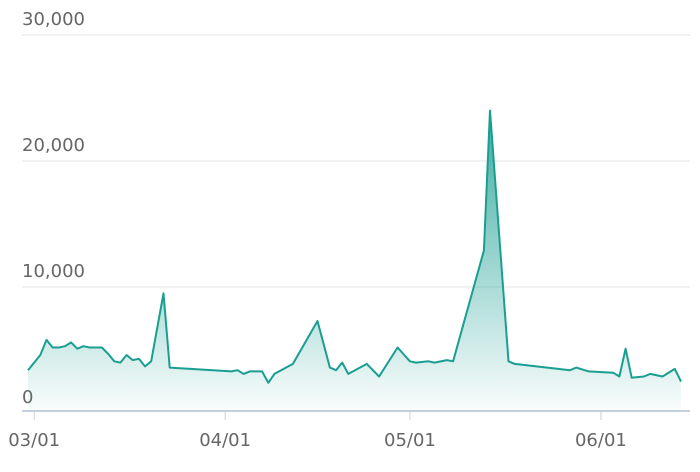 The height and width of the screenshot is (472, 700). Describe the element at coordinates (53, 271) in the screenshot. I see `y-tick-label: 10,000` at that location.